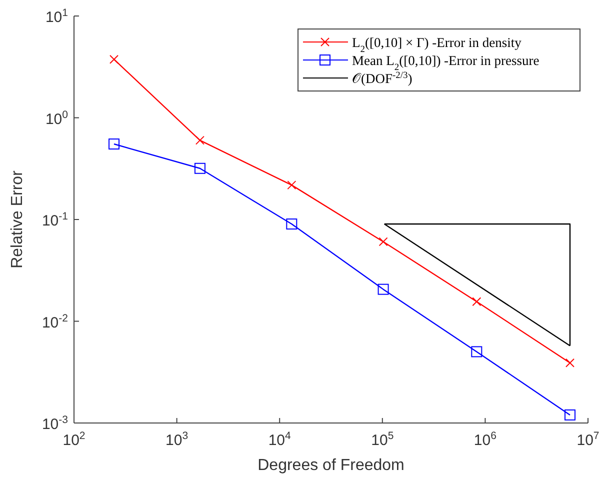 This screenshot has height=482, width=600. I want to click on x-tick-label: 10$^{3}$, so click(177, 439).